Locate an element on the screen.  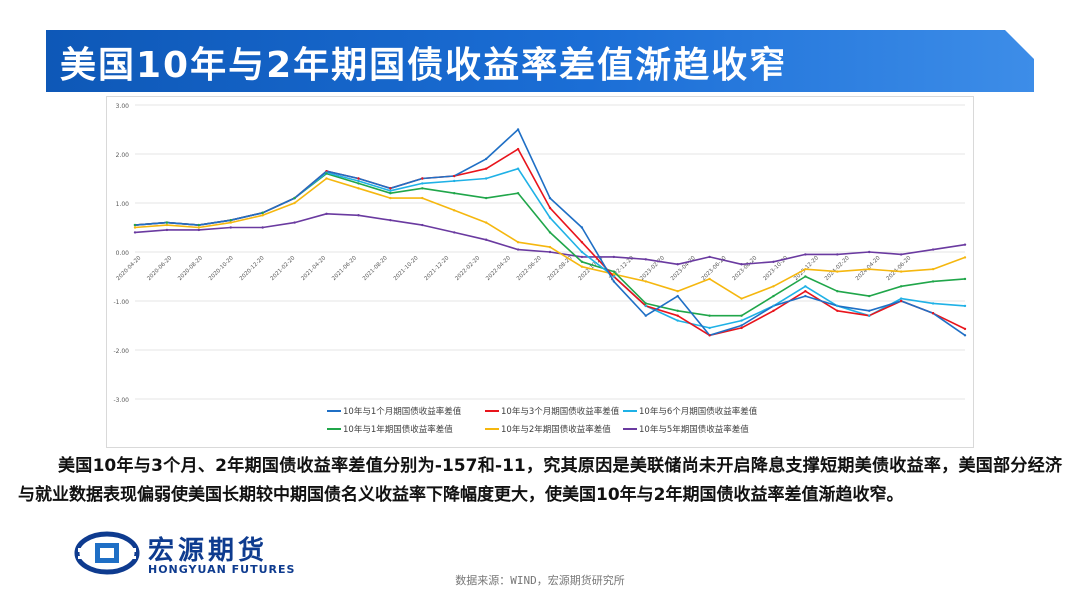
x-tick-label: 2024-06-20 is located at coordinates (899, 268).